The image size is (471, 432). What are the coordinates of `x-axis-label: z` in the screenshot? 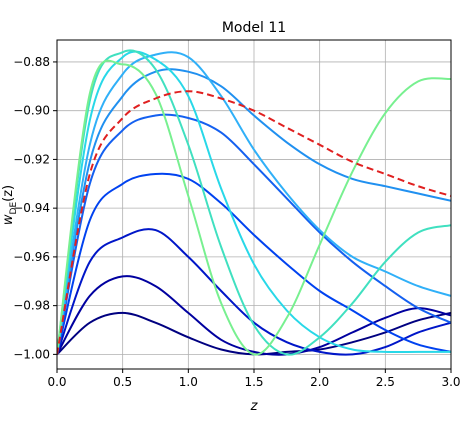 It's located at (254, 406).